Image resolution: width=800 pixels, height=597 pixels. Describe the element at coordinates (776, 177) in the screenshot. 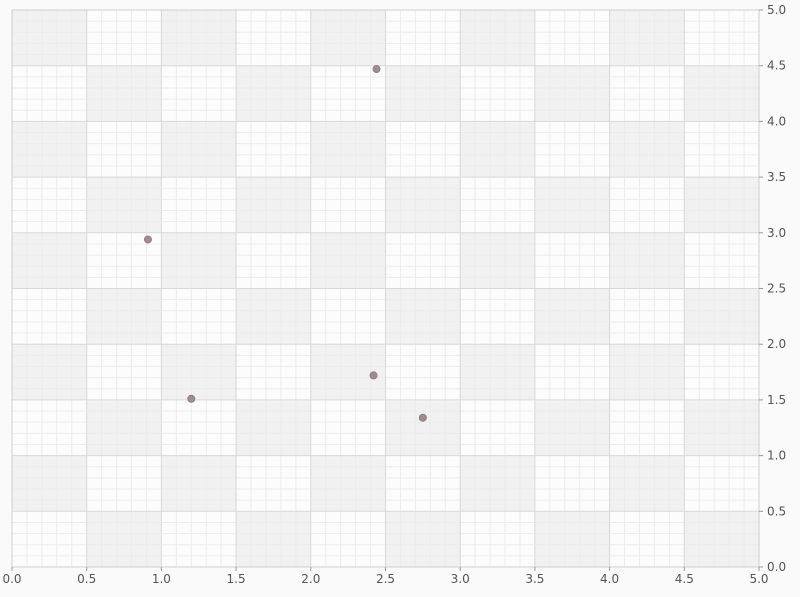

I see `y-tick-label: 3.5` at that location.